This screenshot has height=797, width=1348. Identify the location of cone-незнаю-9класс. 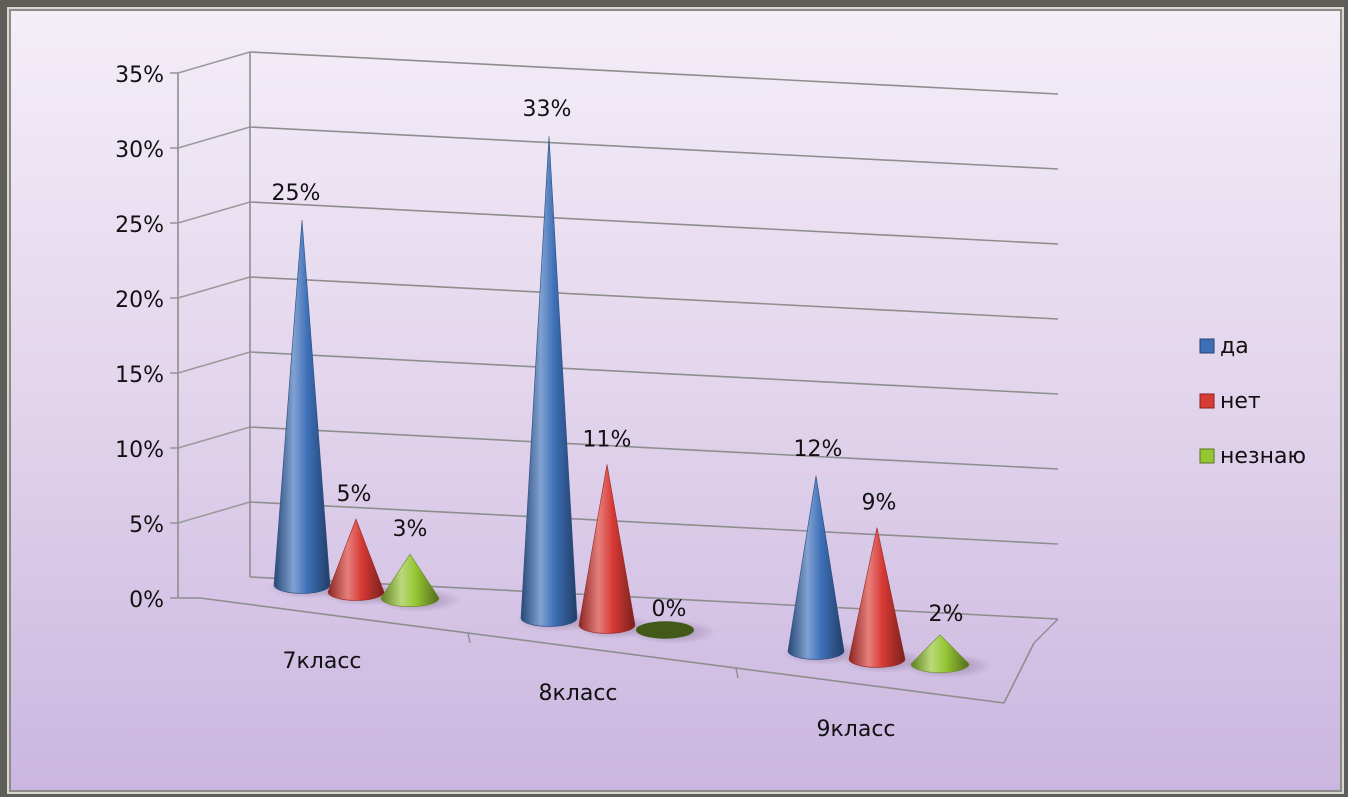
(940, 653).